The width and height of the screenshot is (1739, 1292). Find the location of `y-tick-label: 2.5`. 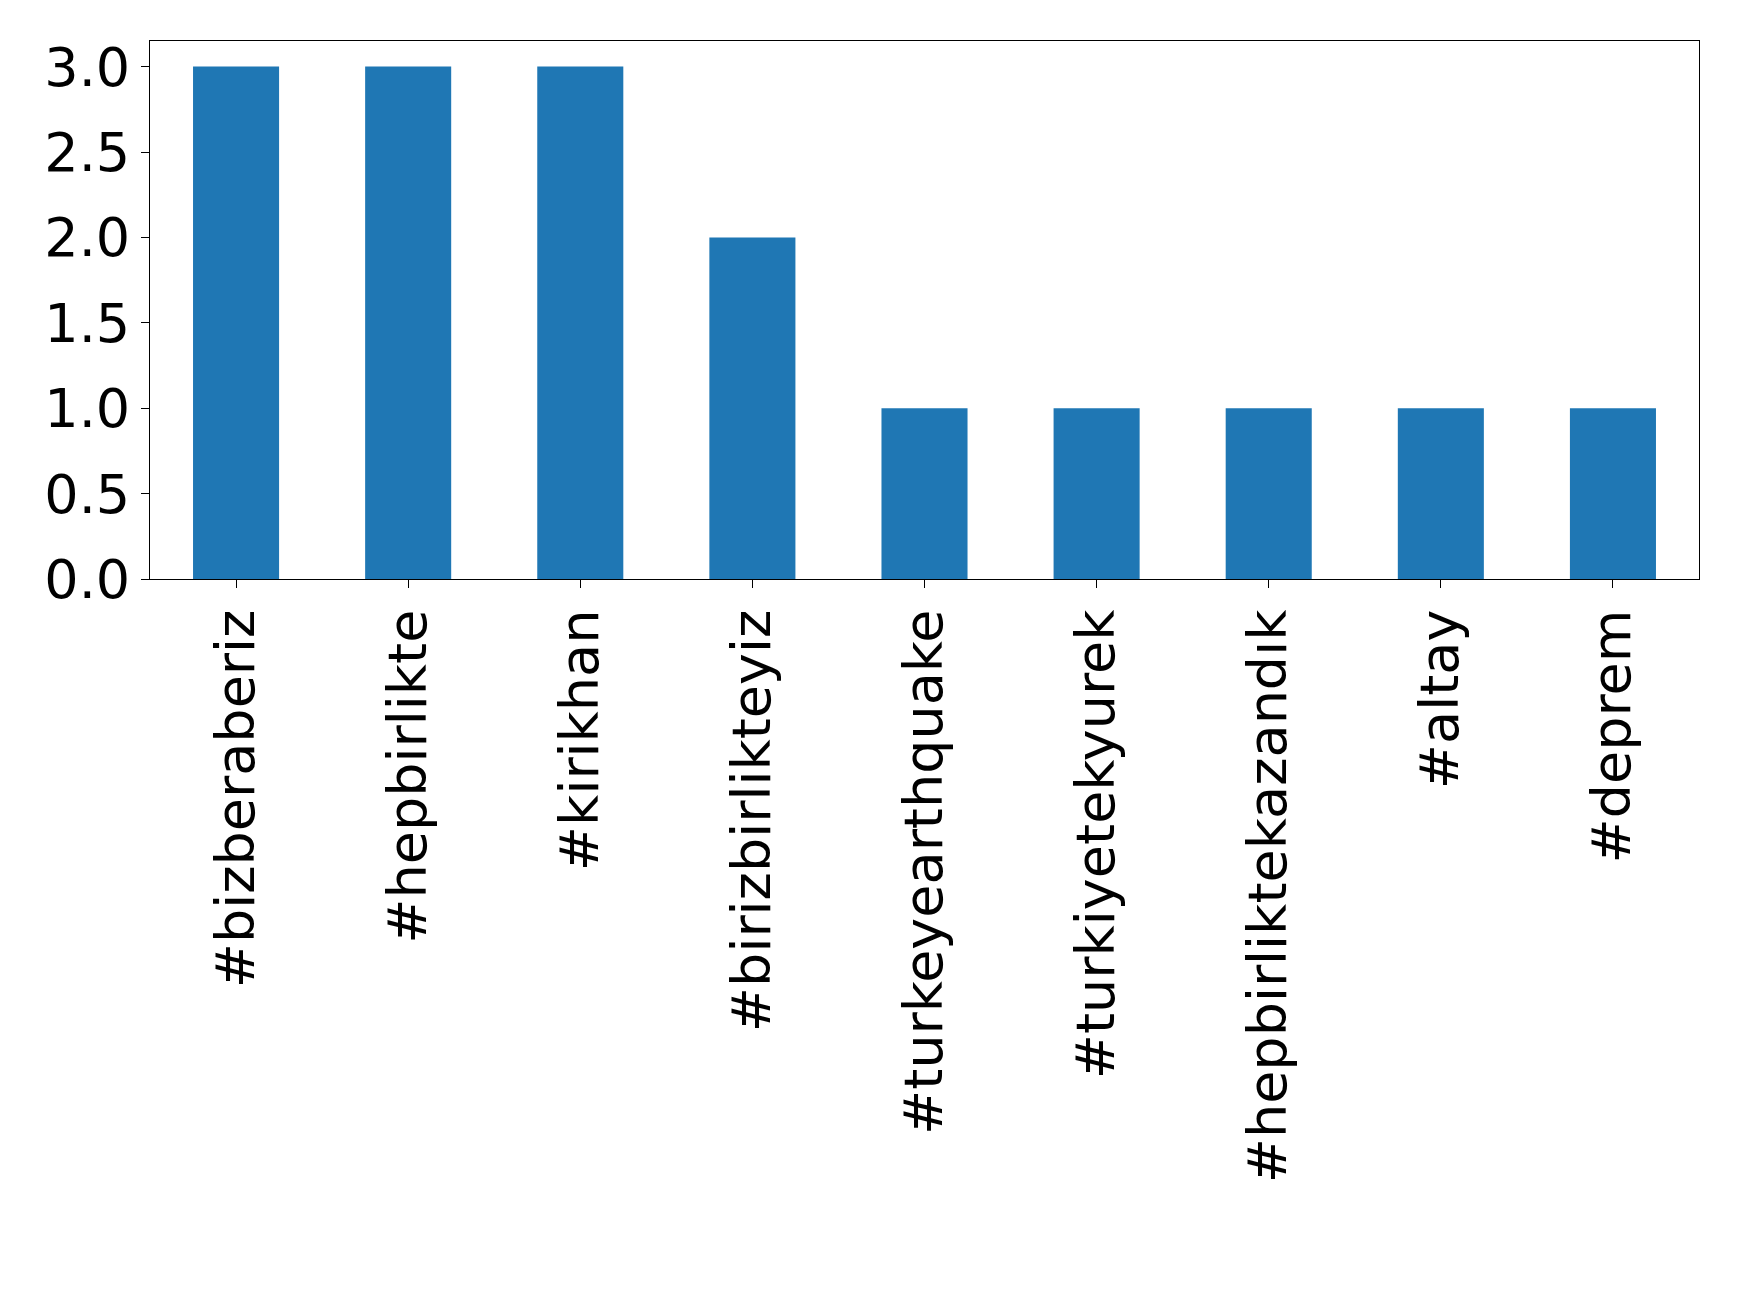

y-tick-label: 2.5 is located at coordinates (87, 152).